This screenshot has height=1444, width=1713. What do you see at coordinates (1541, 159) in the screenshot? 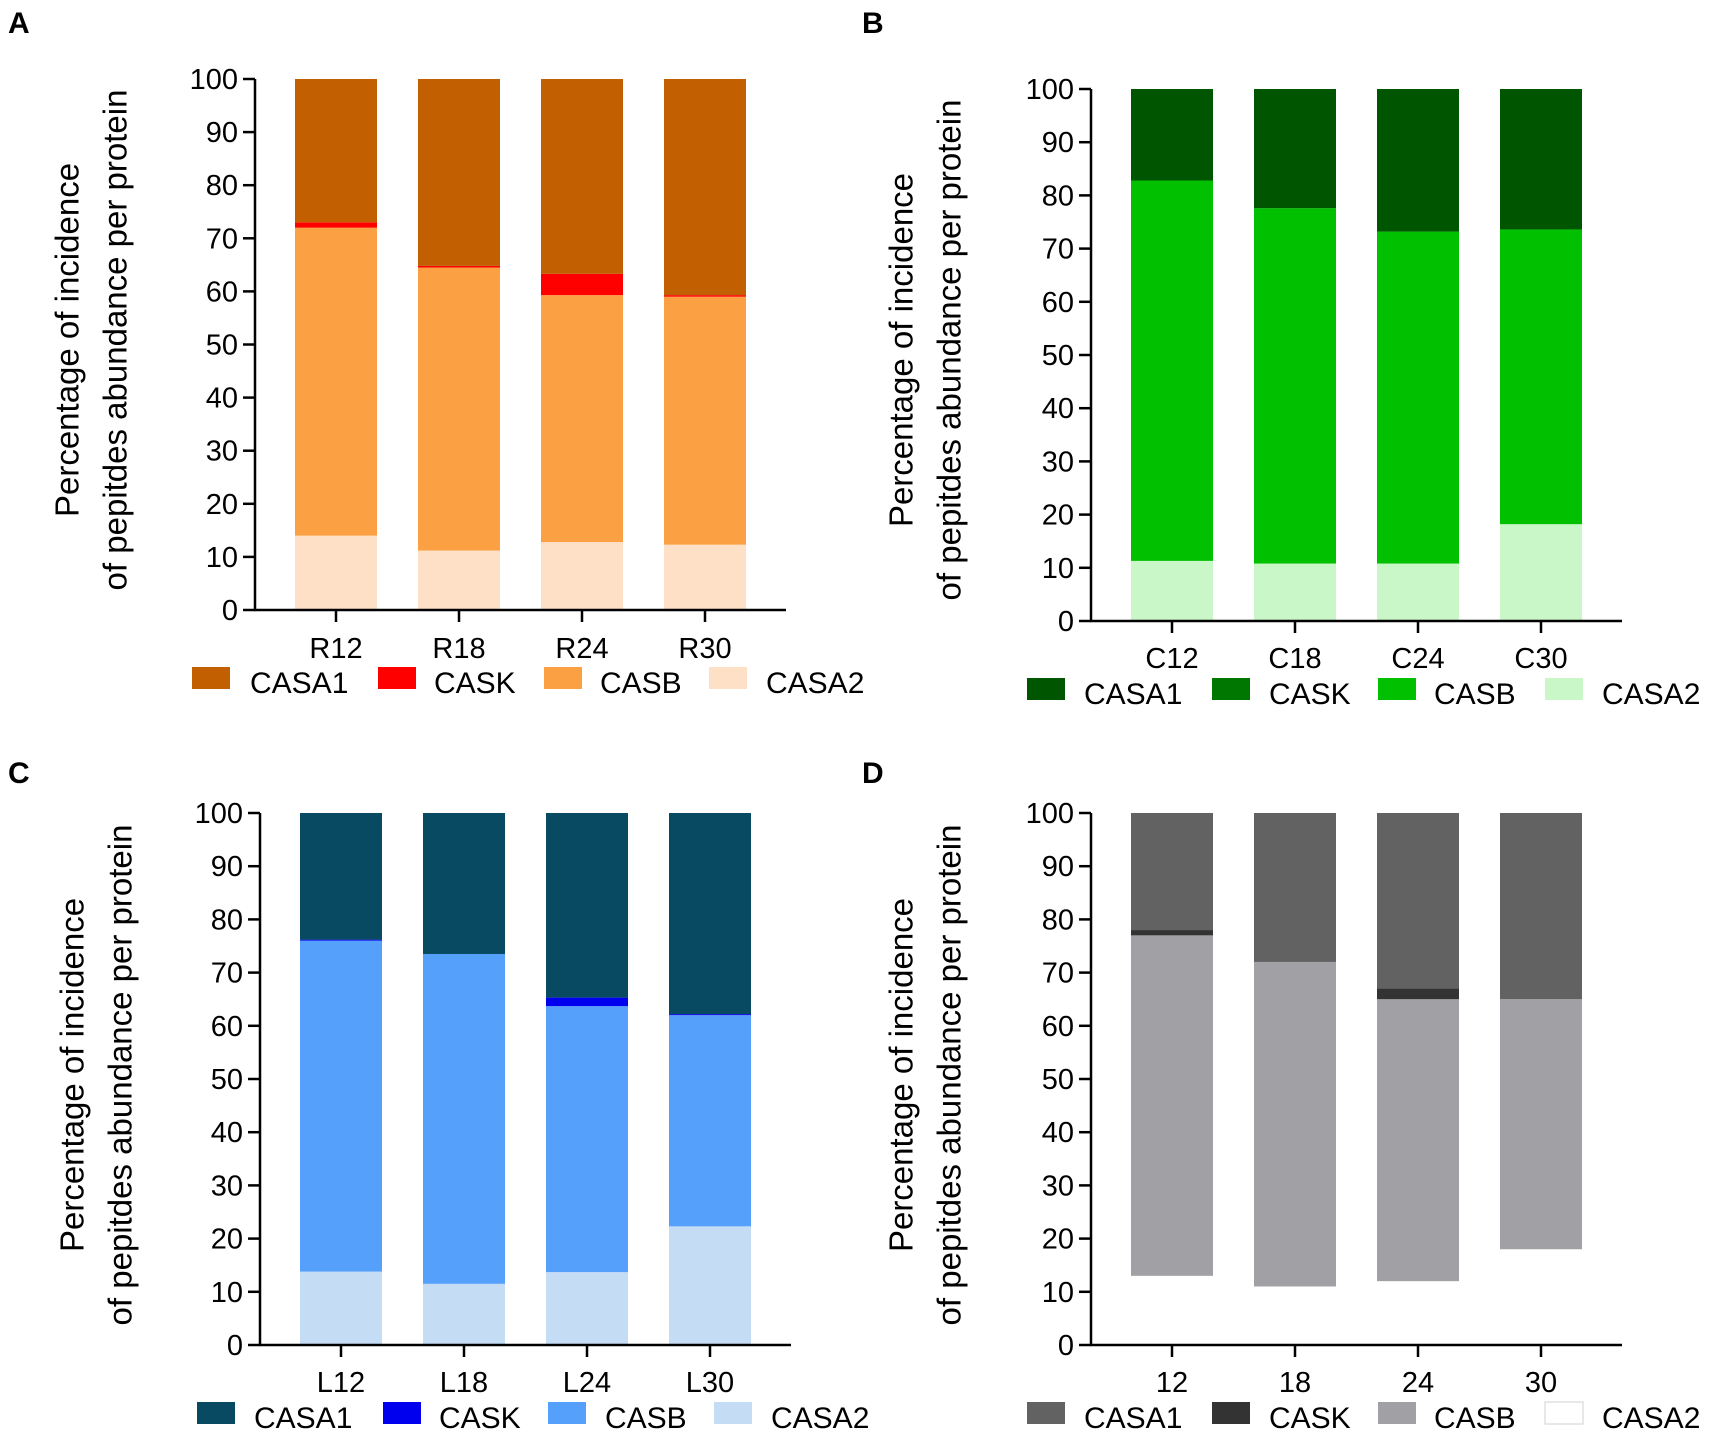
I see `bar-segment-casa1-c30` at bounding box center [1541, 159].